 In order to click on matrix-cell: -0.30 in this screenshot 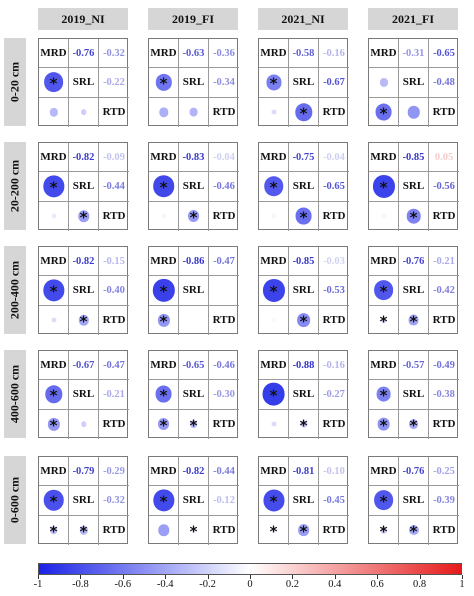, I will do `click(224, 395)`.